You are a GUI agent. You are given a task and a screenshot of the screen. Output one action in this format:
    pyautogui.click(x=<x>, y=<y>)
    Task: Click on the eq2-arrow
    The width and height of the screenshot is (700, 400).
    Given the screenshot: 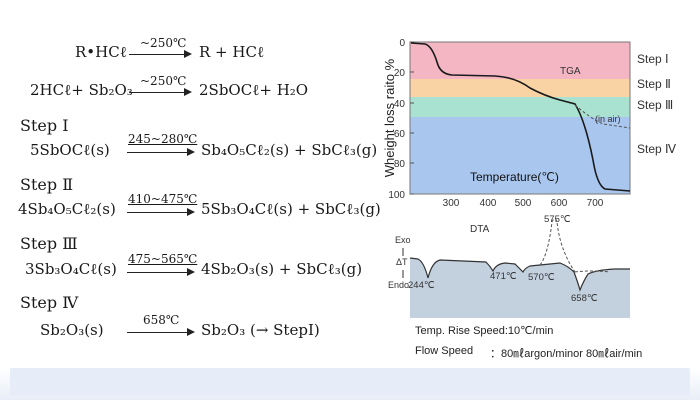 What is the action you would take?
    pyautogui.click(x=160, y=92)
    